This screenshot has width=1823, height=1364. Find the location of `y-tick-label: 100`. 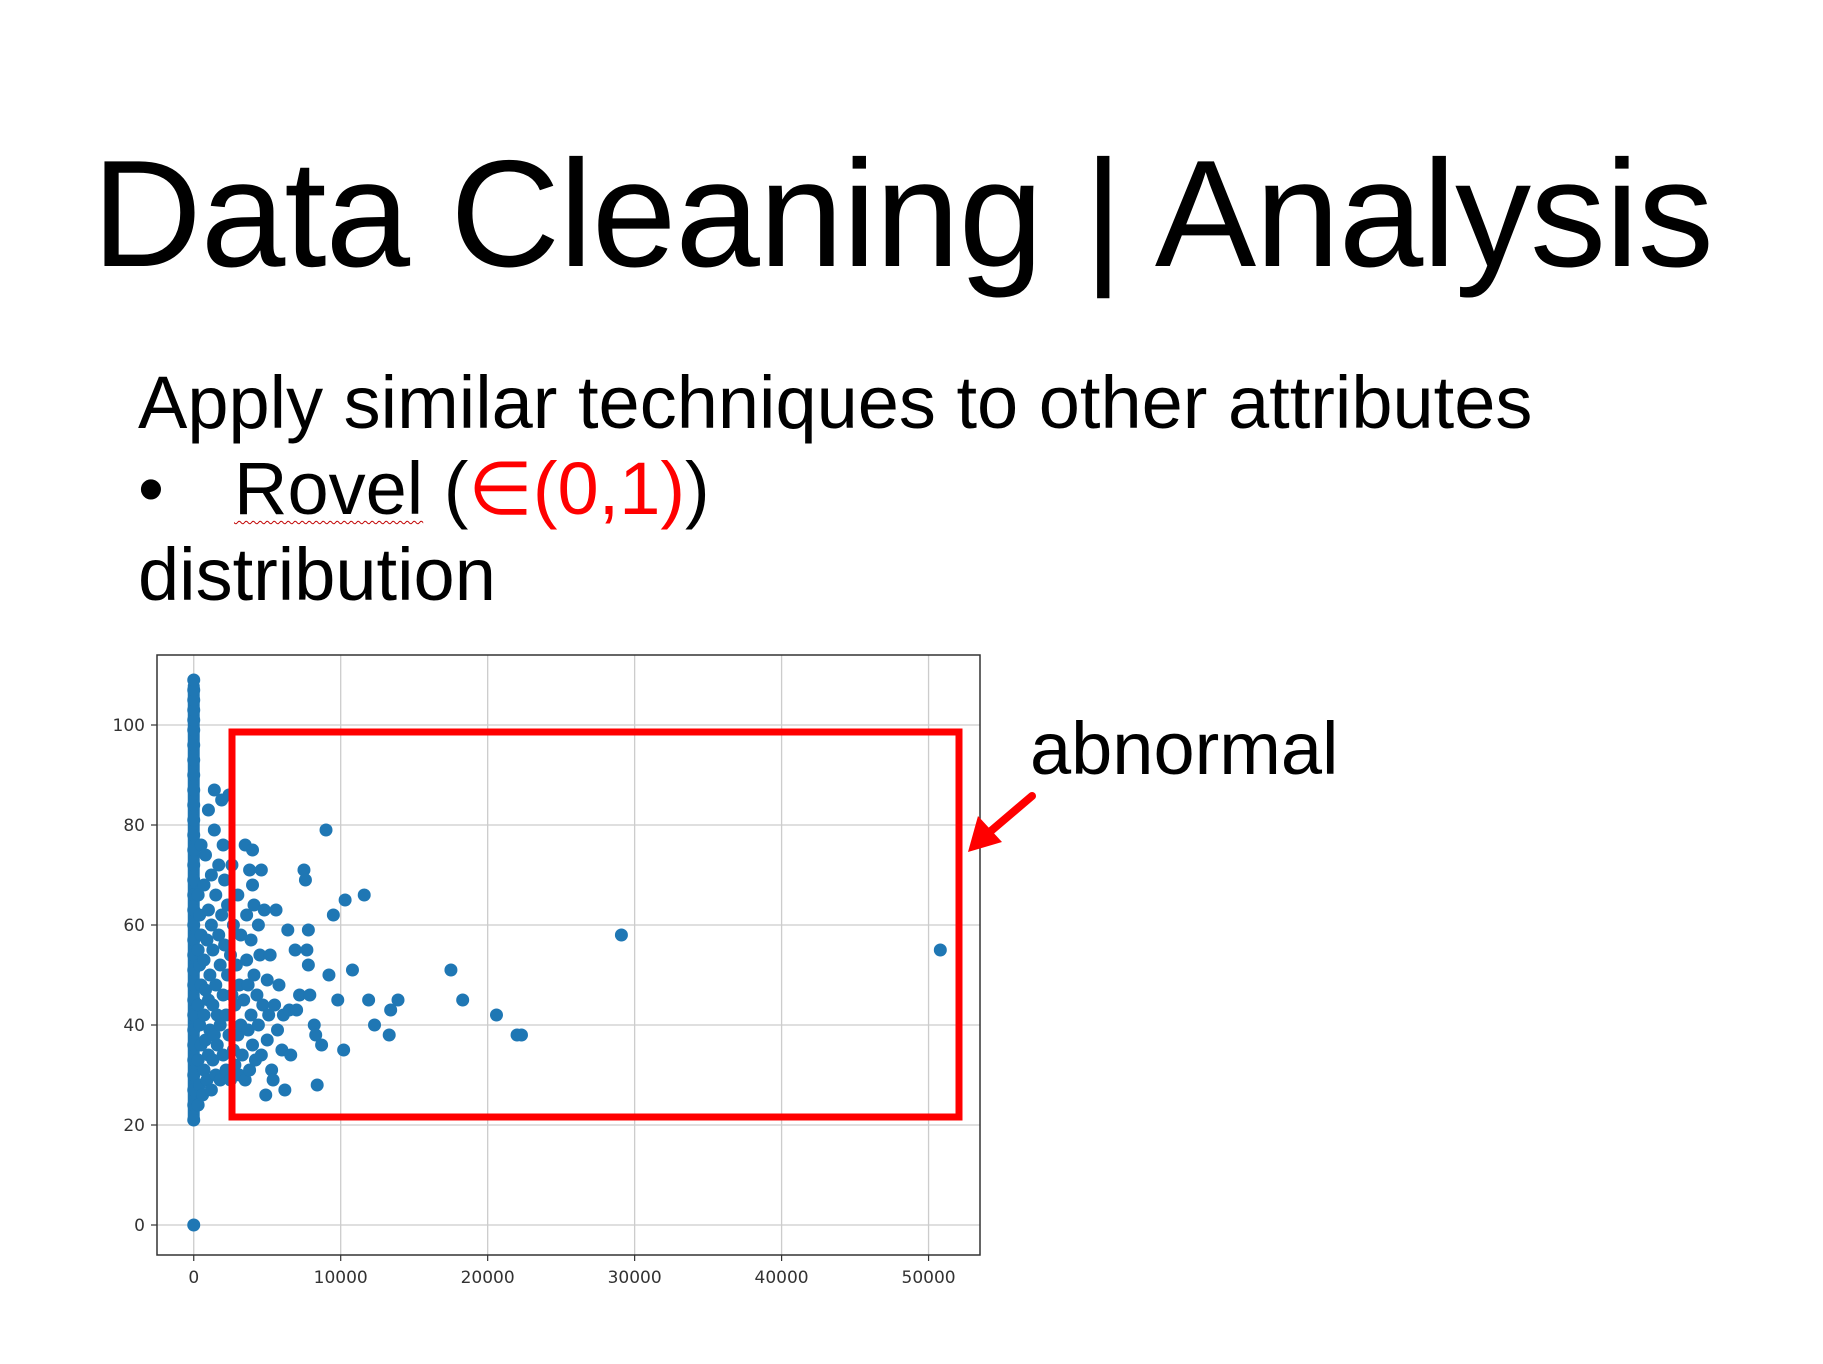

y-tick-label: 100 is located at coordinates (129, 726).